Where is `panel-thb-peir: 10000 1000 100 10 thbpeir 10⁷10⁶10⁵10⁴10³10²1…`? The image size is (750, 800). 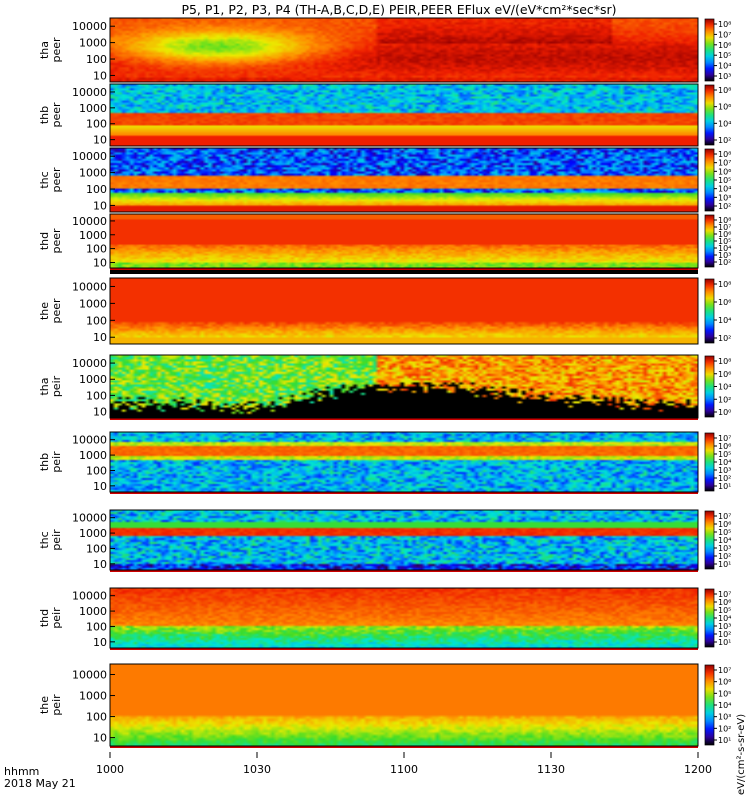 panel-thb-peir: 10000 1000 100 10 thbpeir 10⁷10⁶10⁵10⁴10³10²1… is located at coordinates (384, 464).